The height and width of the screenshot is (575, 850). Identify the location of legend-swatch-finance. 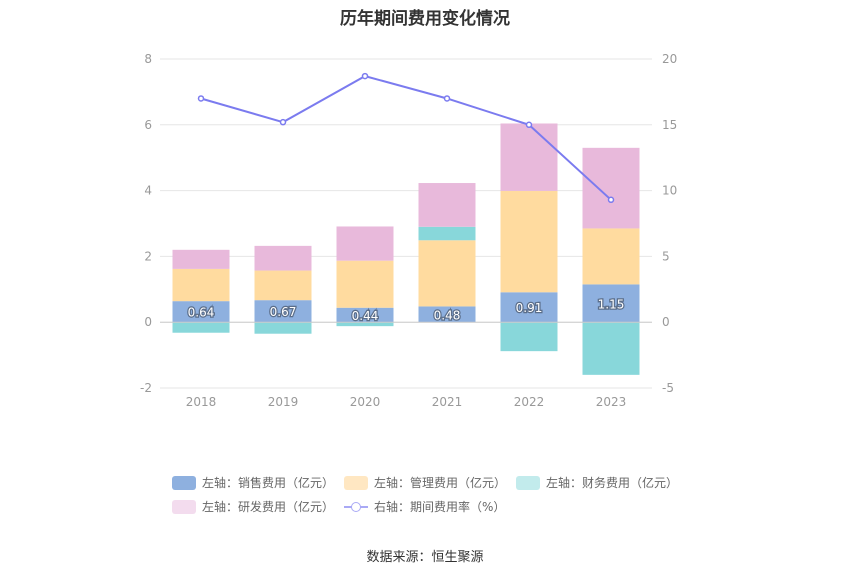
(528, 482).